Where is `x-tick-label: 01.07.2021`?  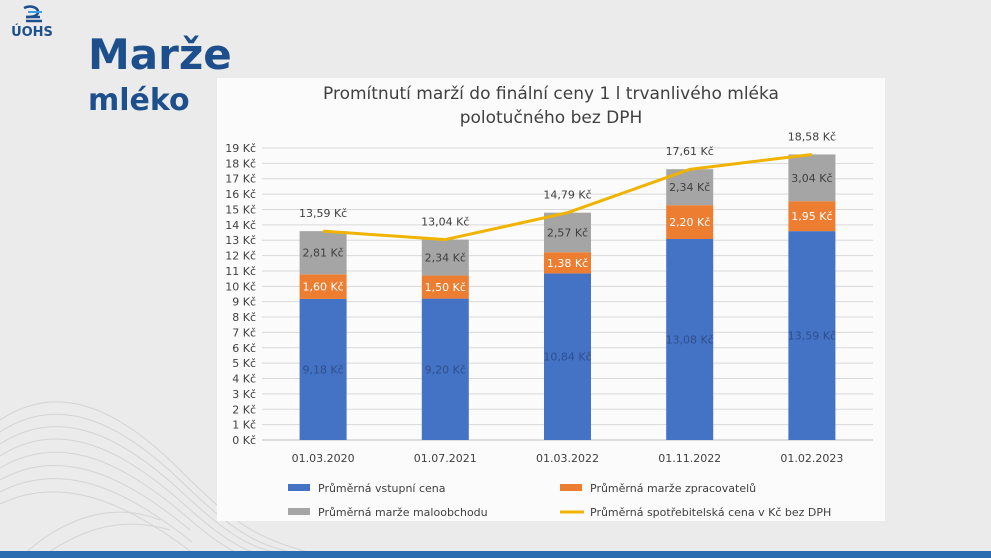 x-tick-label: 01.07.2021 is located at coordinates (445, 458).